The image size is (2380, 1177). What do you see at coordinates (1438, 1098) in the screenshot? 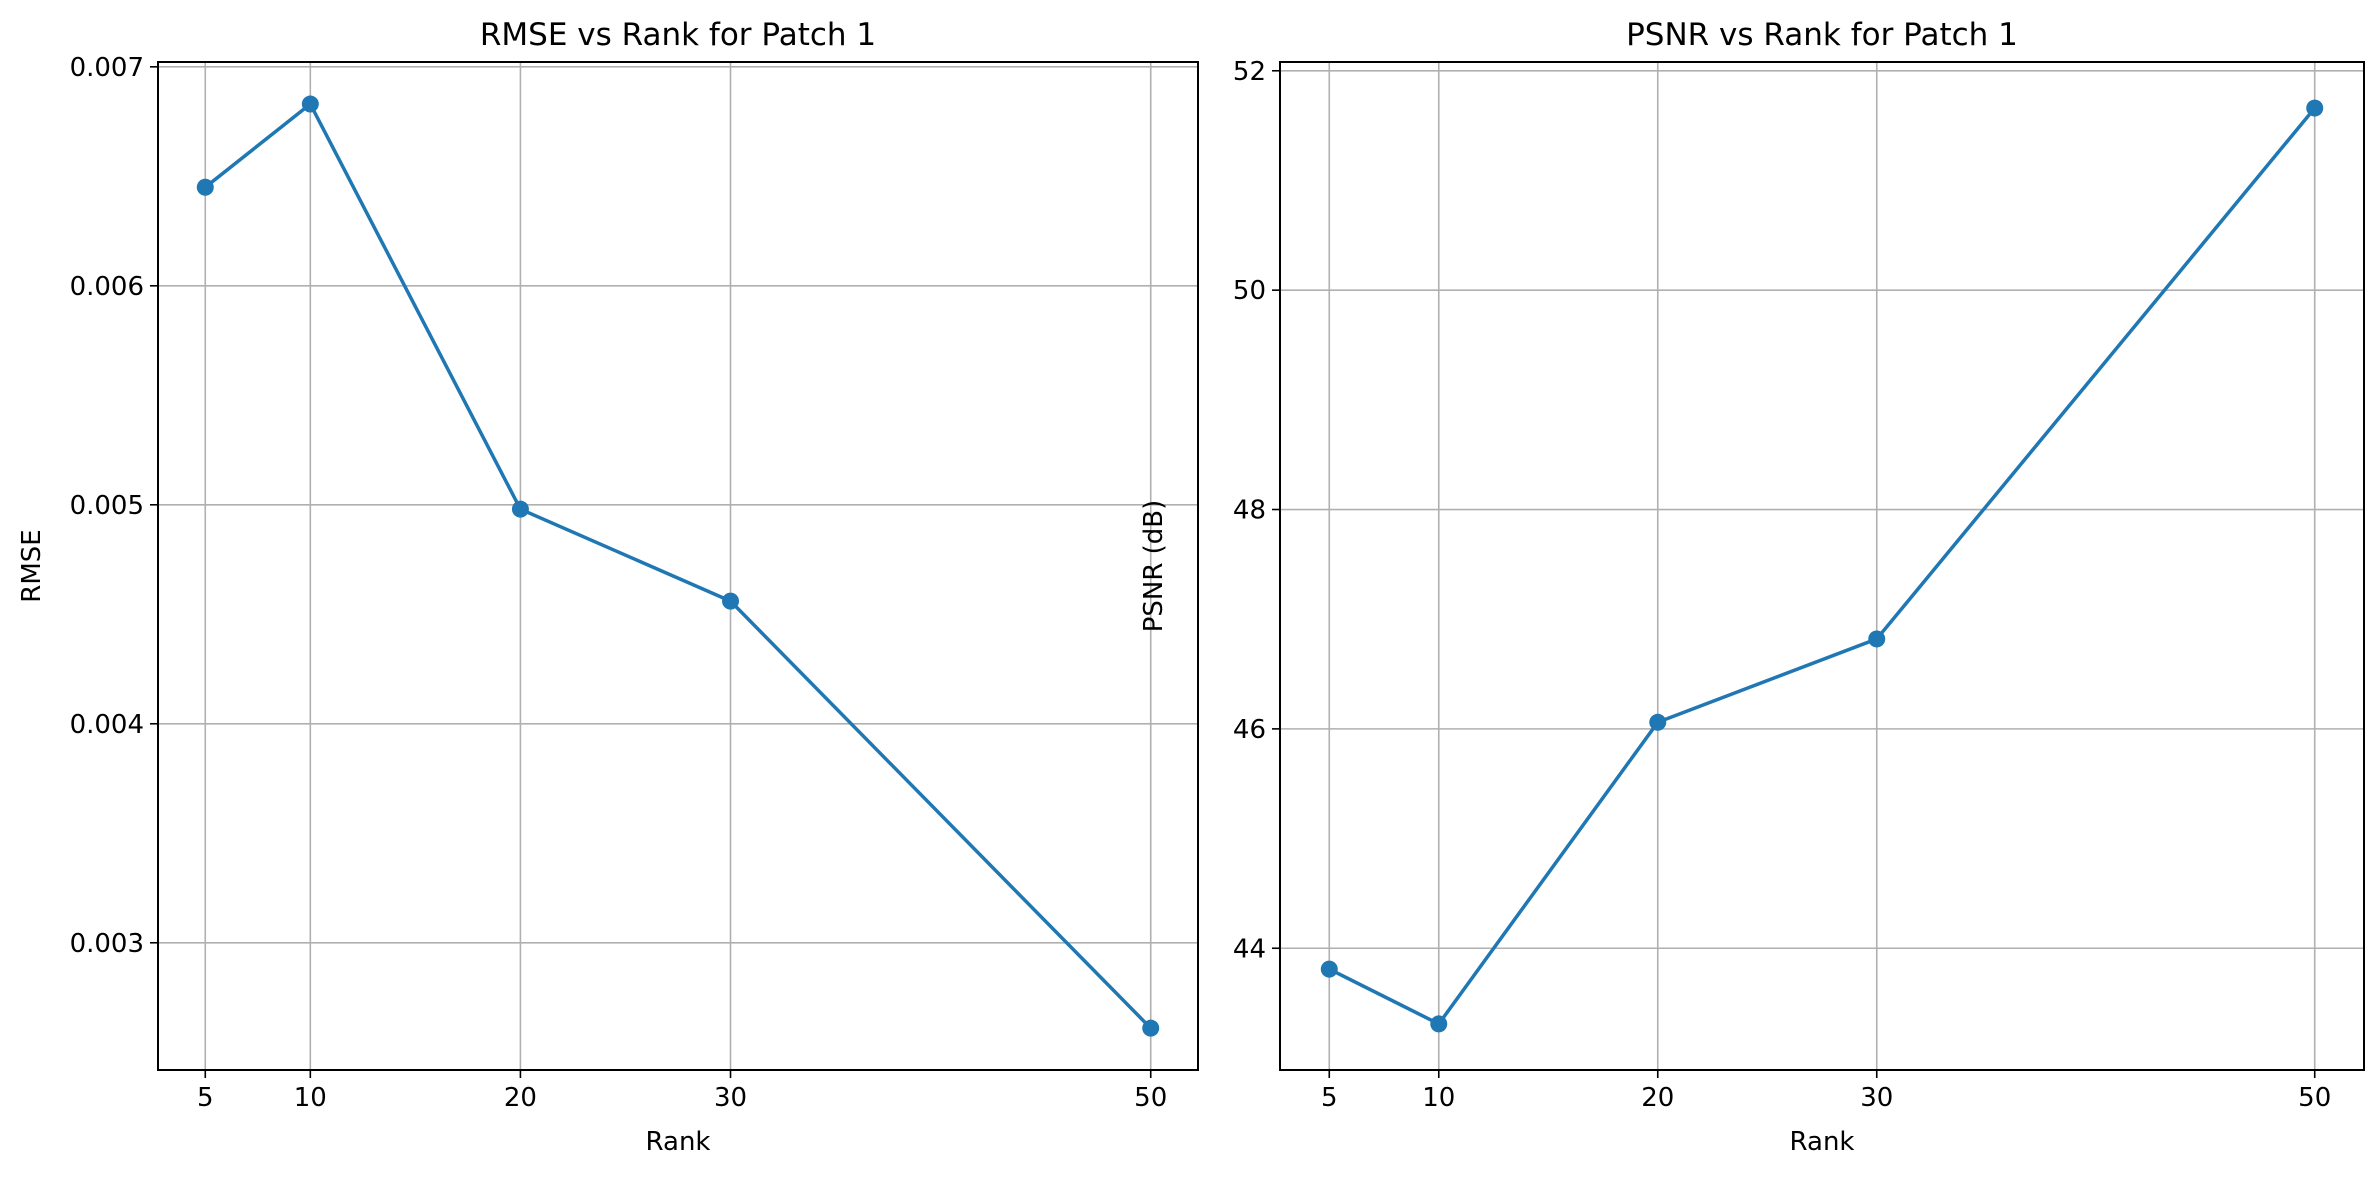
I see `psnr-x-tick-label: 10` at bounding box center [1438, 1098].